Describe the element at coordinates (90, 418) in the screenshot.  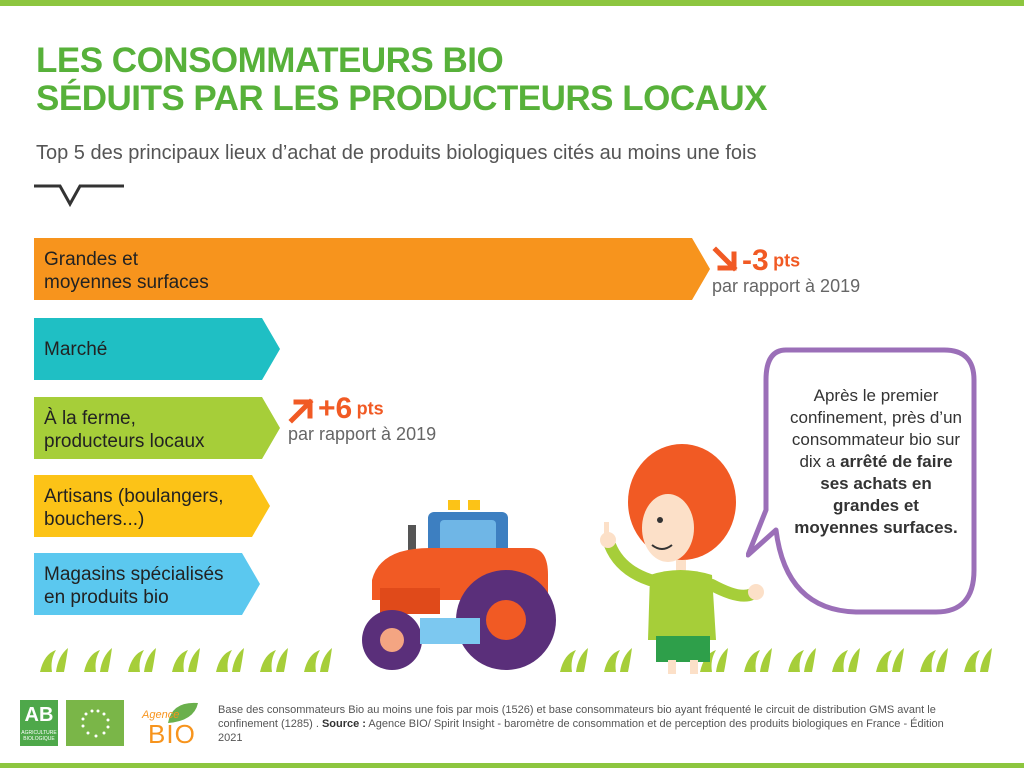
I see `bar-label-line1: À la ferme,` at that location.